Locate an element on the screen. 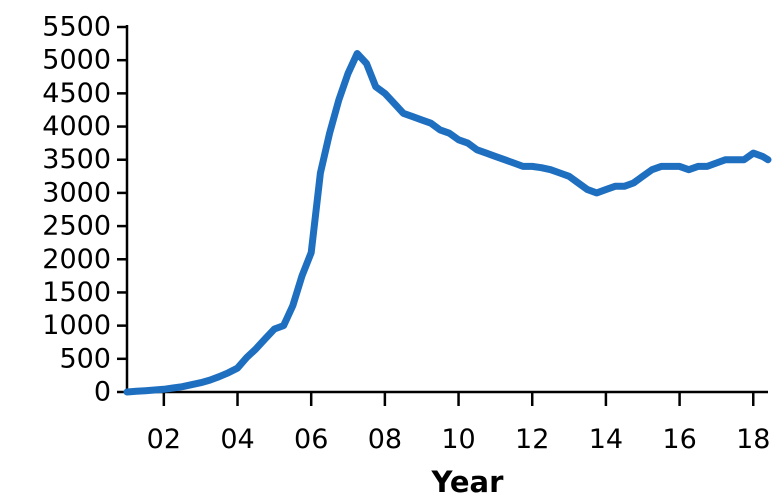 The image size is (773, 499). x-tick-label: 06 is located at coordinates (311, 439).